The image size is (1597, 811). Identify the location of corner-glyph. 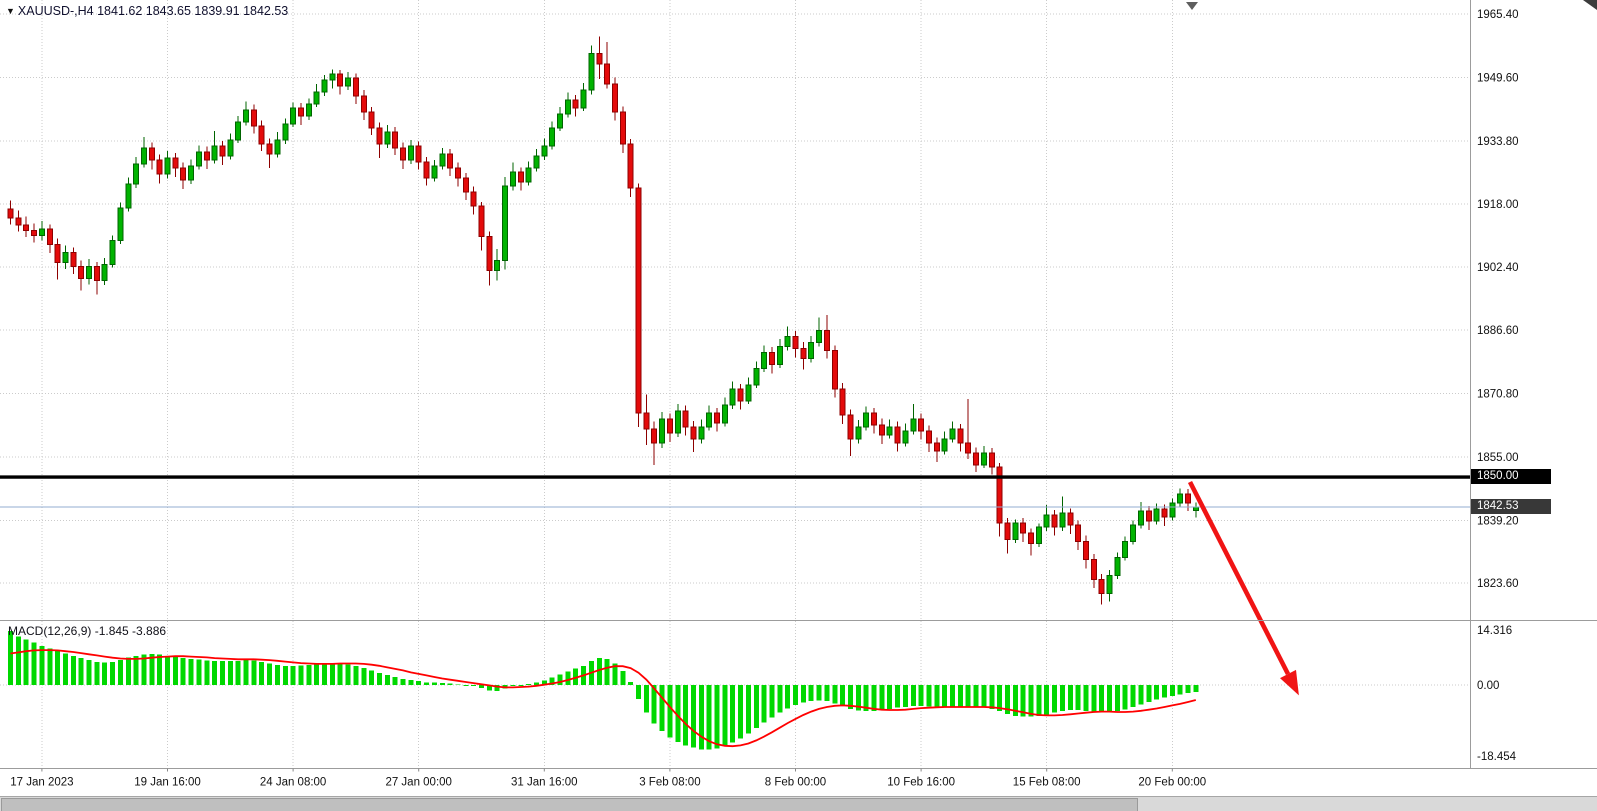
(1590, 5).